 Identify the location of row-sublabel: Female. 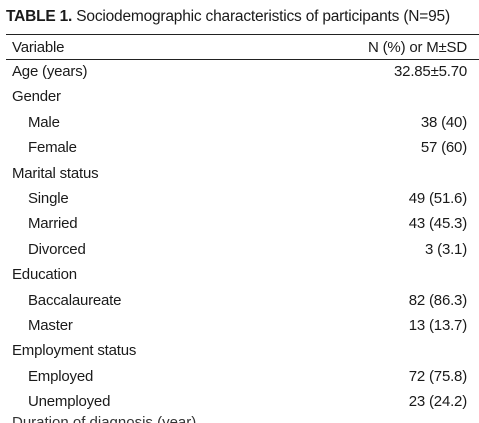
(52, 148).